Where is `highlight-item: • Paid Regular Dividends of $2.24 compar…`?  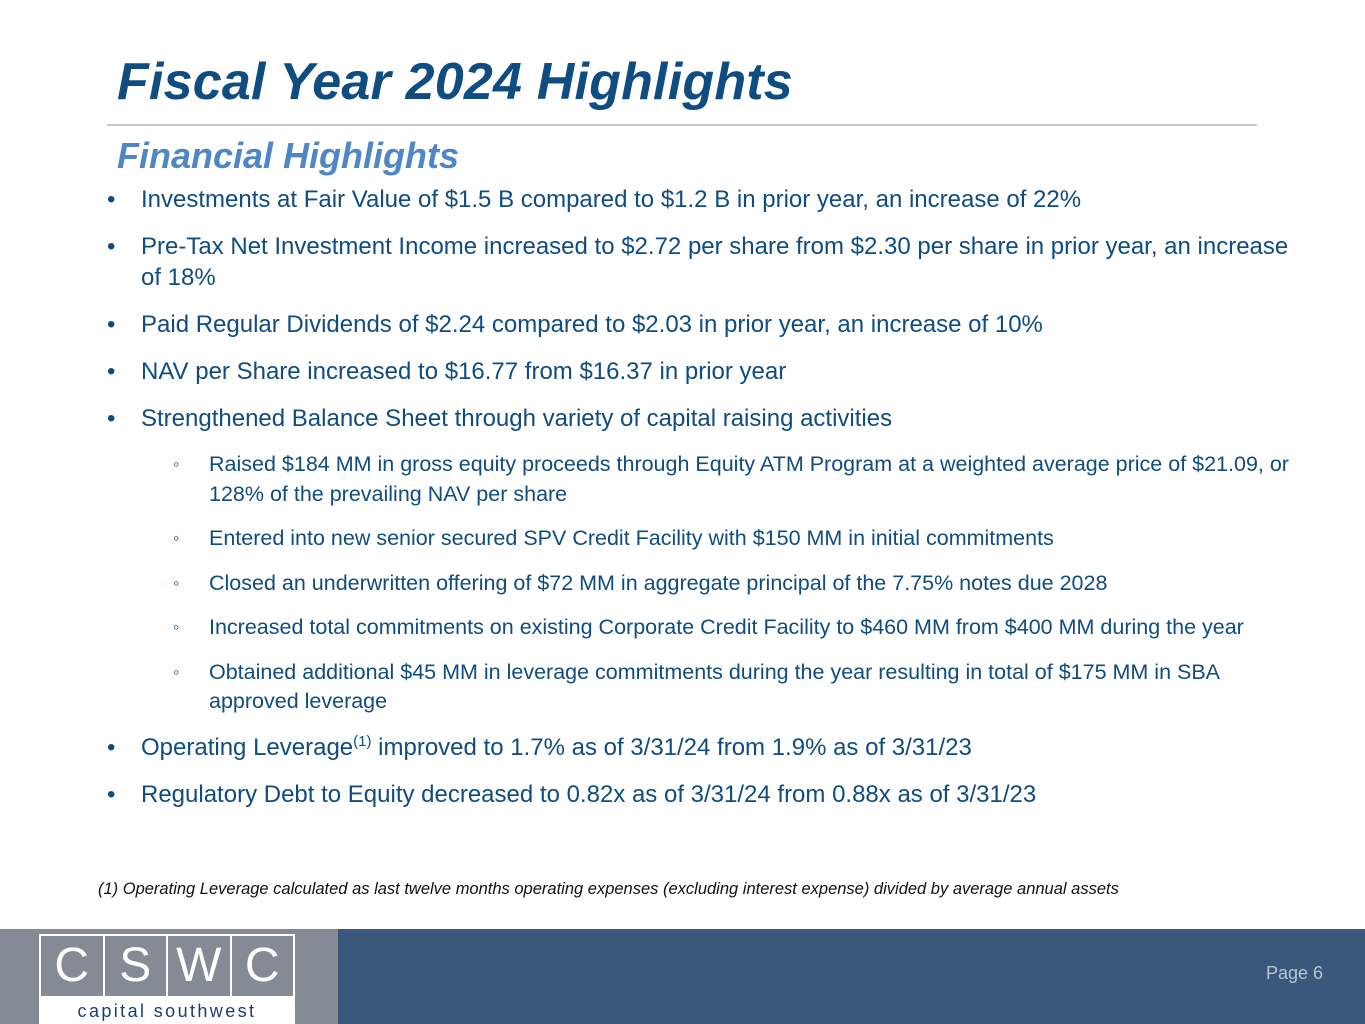 highlight-item: • Paid Regular Dividends of $2.24 compar… is located at coordinates (702, 324).